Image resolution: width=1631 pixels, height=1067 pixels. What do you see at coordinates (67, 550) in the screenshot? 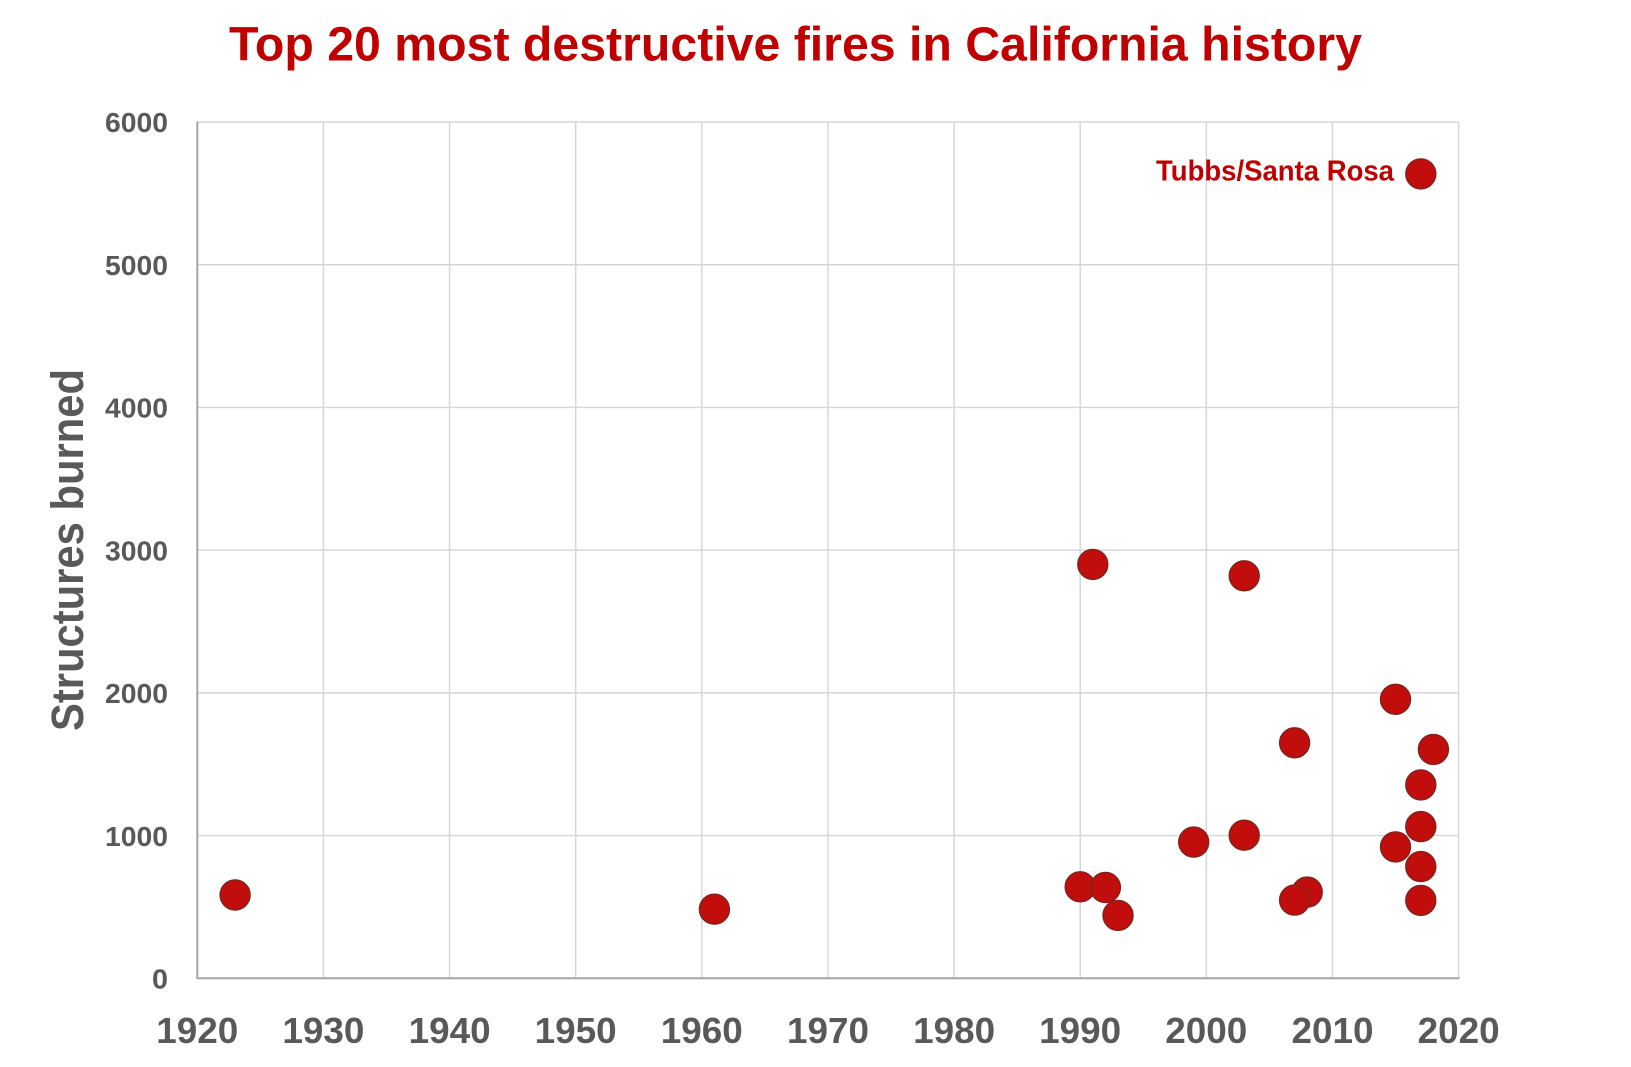
I see `svg-text: Structures burned` at bounding box center [67, 550].